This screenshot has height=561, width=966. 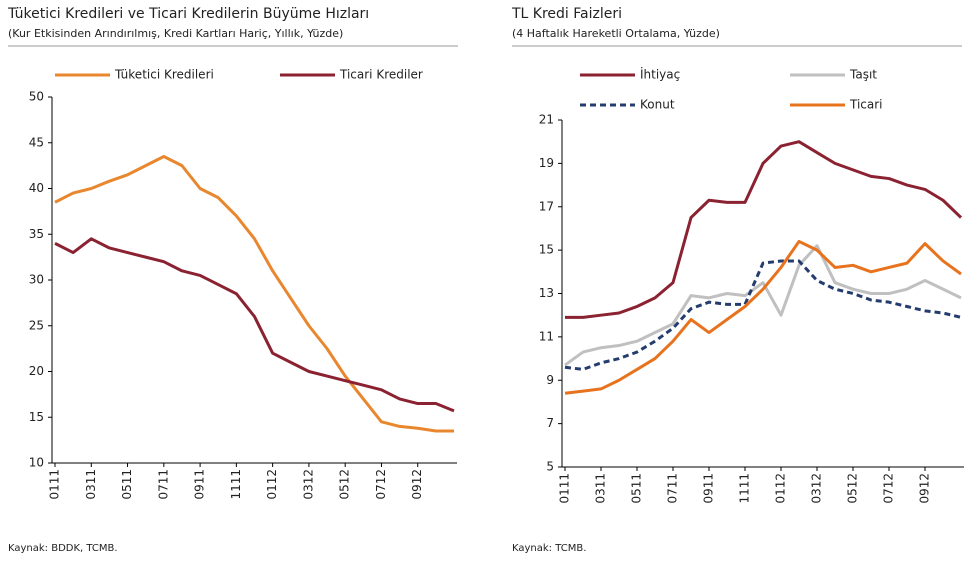 What do you see at coordinates (546, 206) in the screenshot?
I see `y-tick-label: 17` at bounding box center [546, 206].